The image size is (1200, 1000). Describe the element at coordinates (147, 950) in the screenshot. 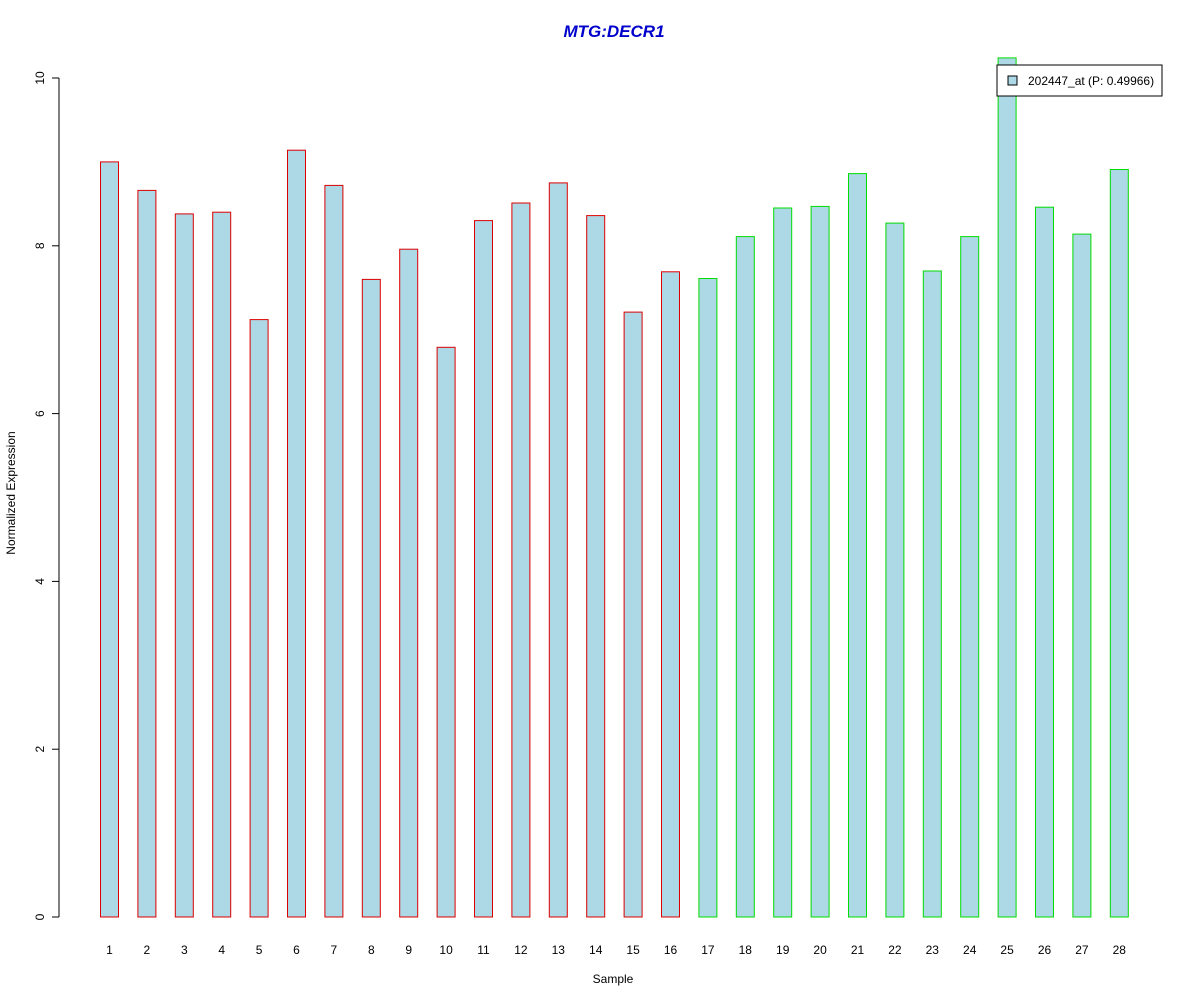

I see `x-tick-label: 2` at that location.